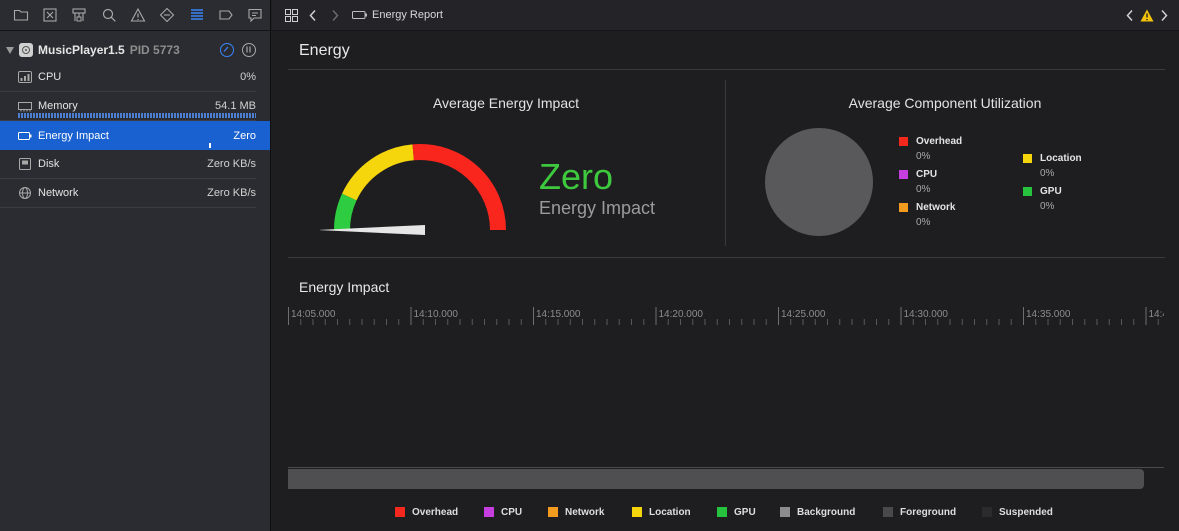 The height and width of the screenshot is (531, 1179). What do you see at coordinates (378, 172) in the screenshot?
I see `gauge-segment-yellow` at bounding box center [378, 172].